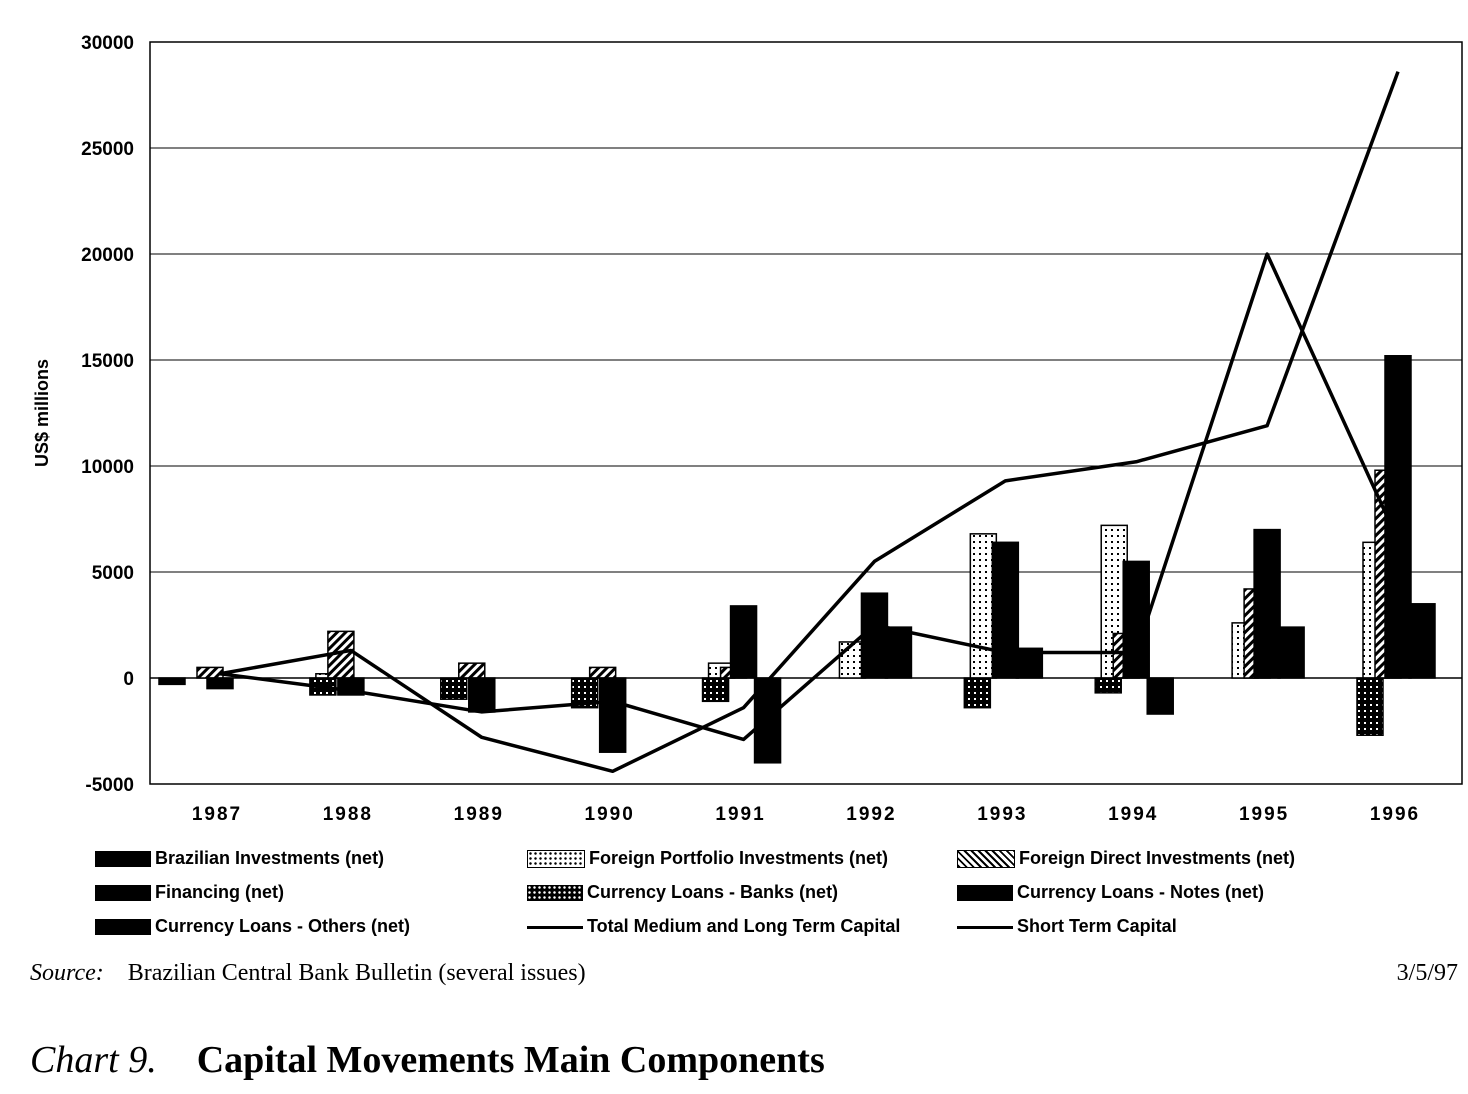  I want to click on x-tick-label: 1991, so click(740, 814).